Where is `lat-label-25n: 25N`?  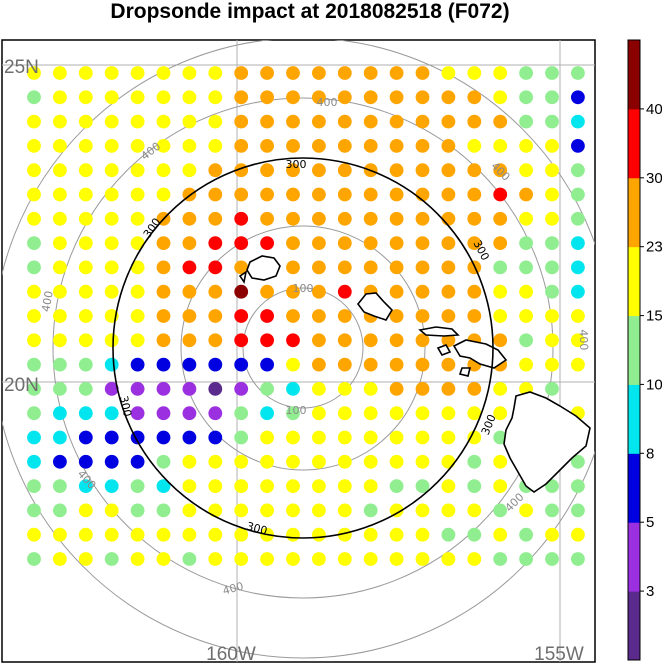
lat-label-25n: 25N is located at coordinates (21, 67).